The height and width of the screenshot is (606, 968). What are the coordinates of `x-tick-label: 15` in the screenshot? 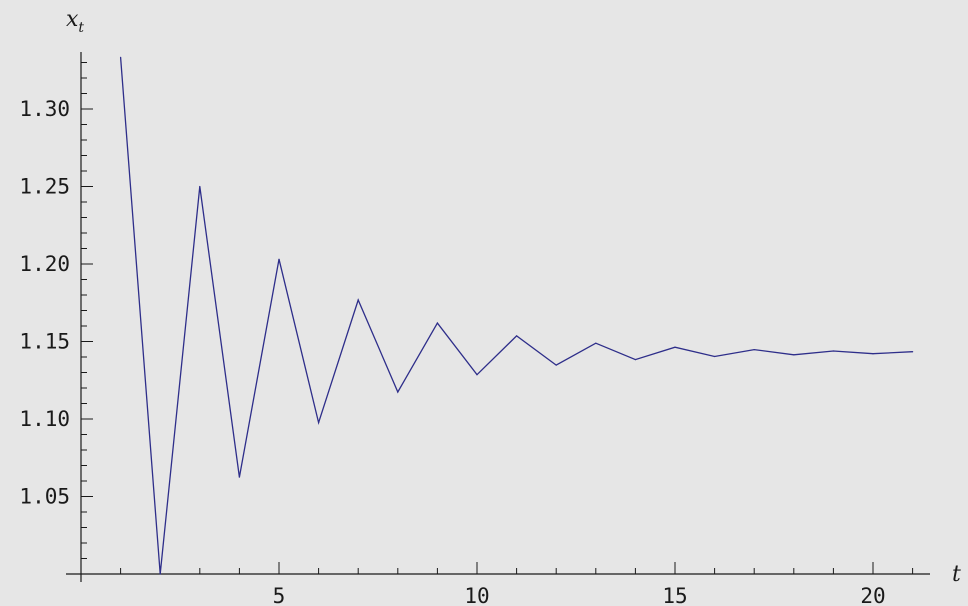 It's located at (674, 595).